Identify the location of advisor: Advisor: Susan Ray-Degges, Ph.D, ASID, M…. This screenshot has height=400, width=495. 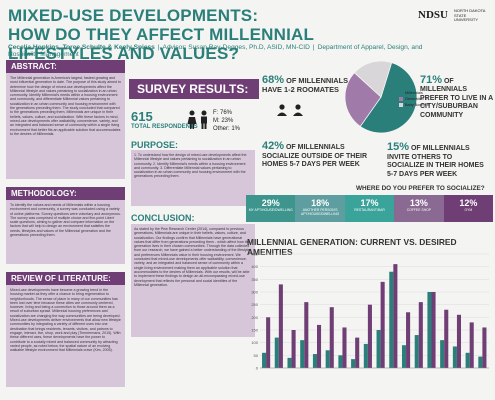
(236, 47).